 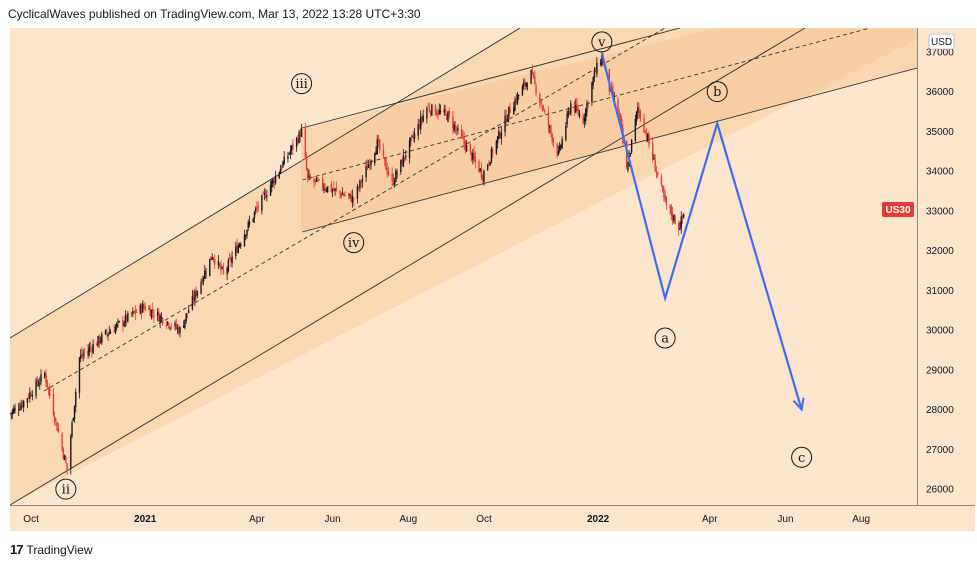 I want to click on price-tick-label: 33000, so click(x=940, y=211).